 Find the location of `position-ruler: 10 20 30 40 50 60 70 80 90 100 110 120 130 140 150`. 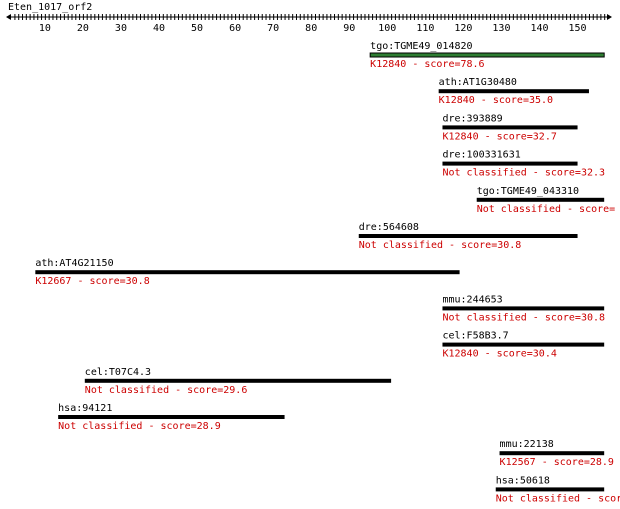

position-ruler: 10 20 30 40 50 60 70 80 90 100 110 120 130 140 150 is located at coordinates (309, 24).